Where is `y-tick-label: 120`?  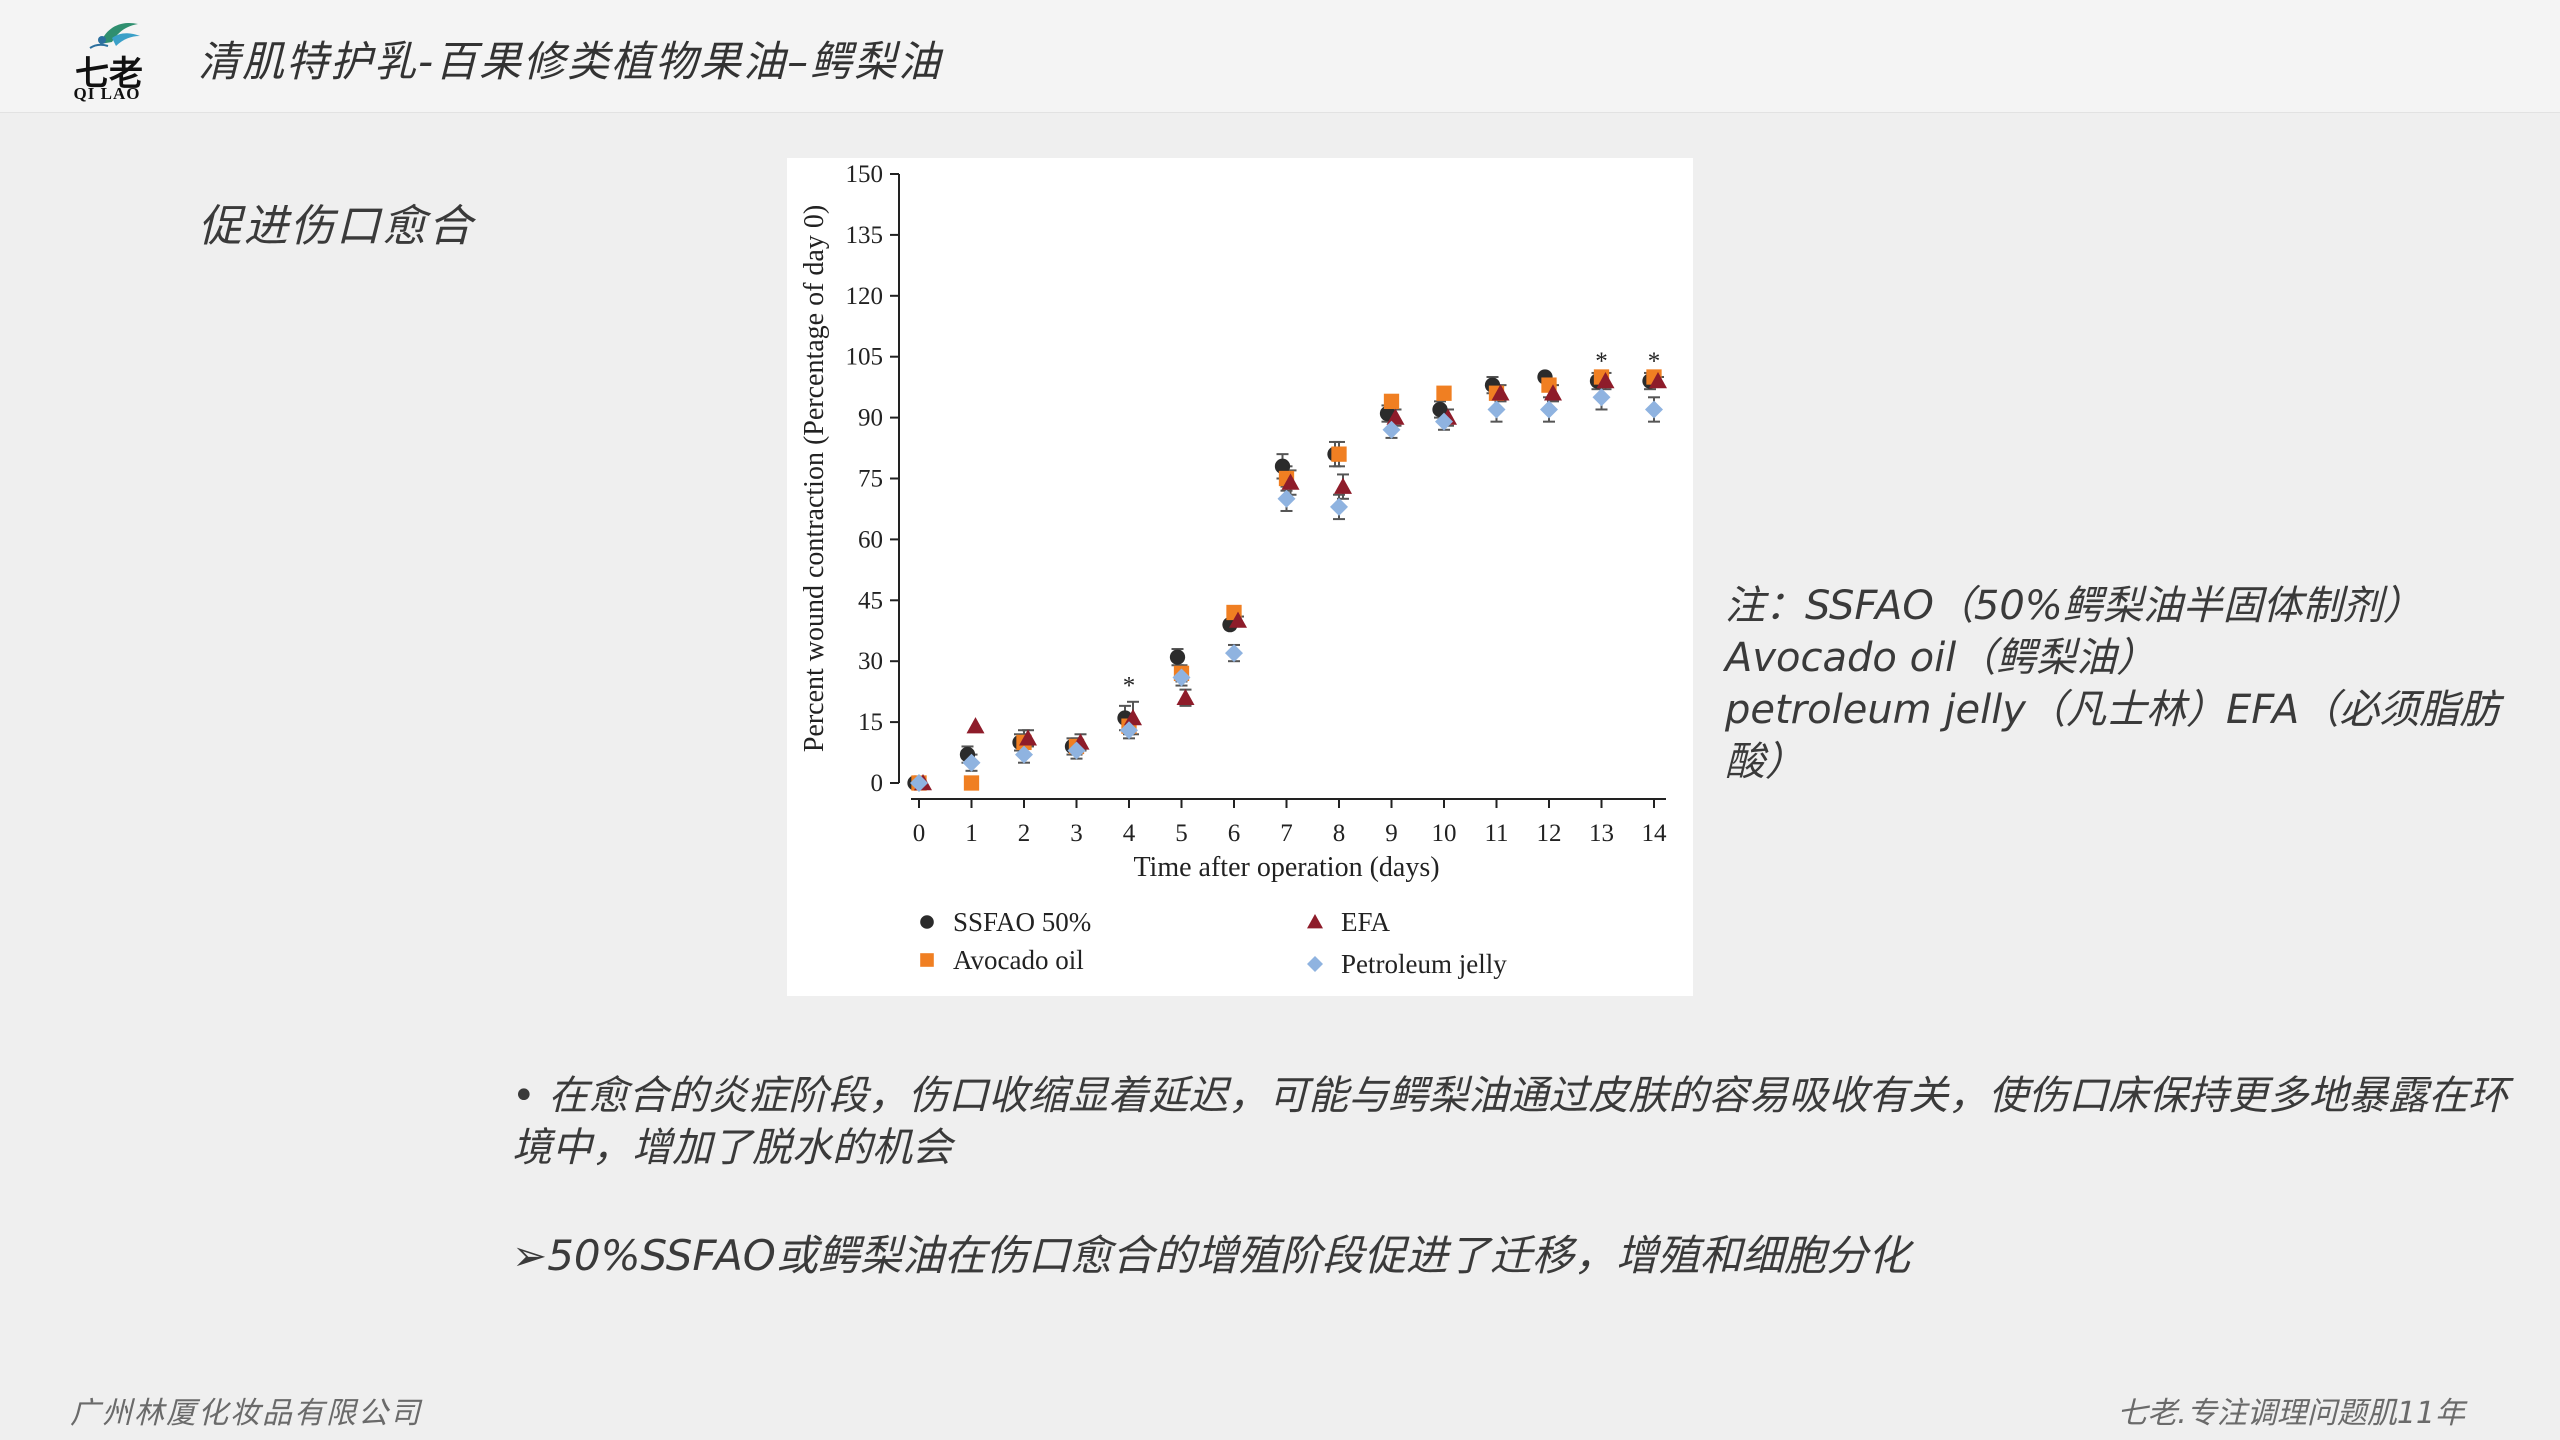 y-tick-label: 120 is located at coordinates (865, 296).